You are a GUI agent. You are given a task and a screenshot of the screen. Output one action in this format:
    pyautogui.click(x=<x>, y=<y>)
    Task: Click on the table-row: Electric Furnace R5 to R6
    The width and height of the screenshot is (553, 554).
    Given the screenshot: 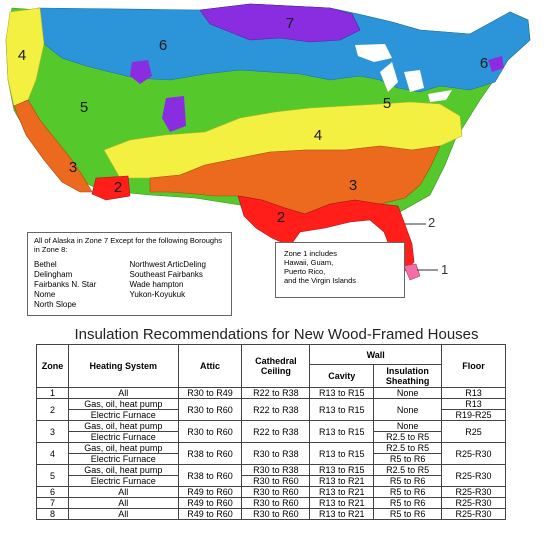 What is the action you would take?
    pyautogui.click(x=271, y=459)
    